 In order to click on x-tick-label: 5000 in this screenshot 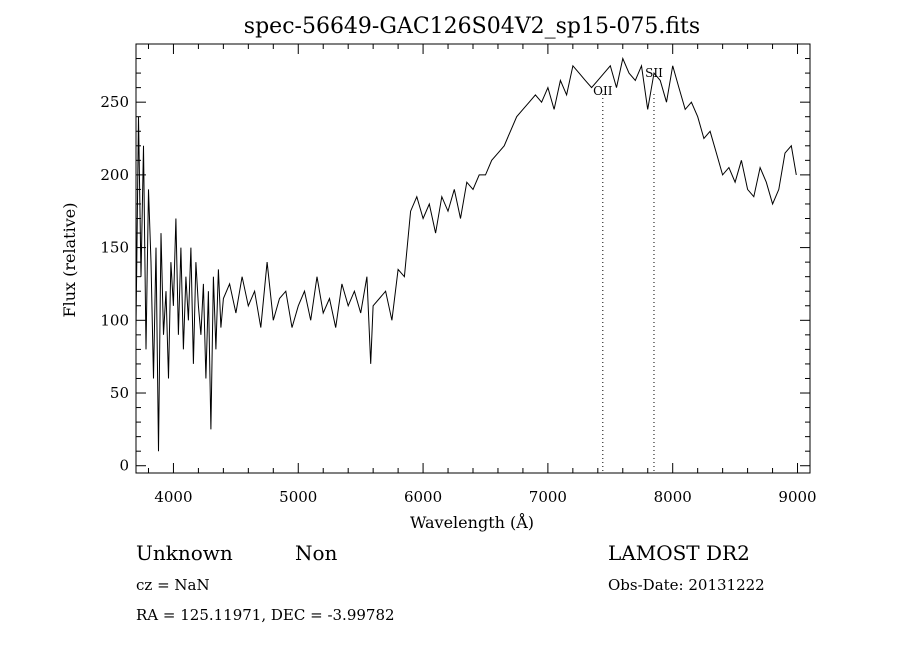, I will do `click(298, 497)`.